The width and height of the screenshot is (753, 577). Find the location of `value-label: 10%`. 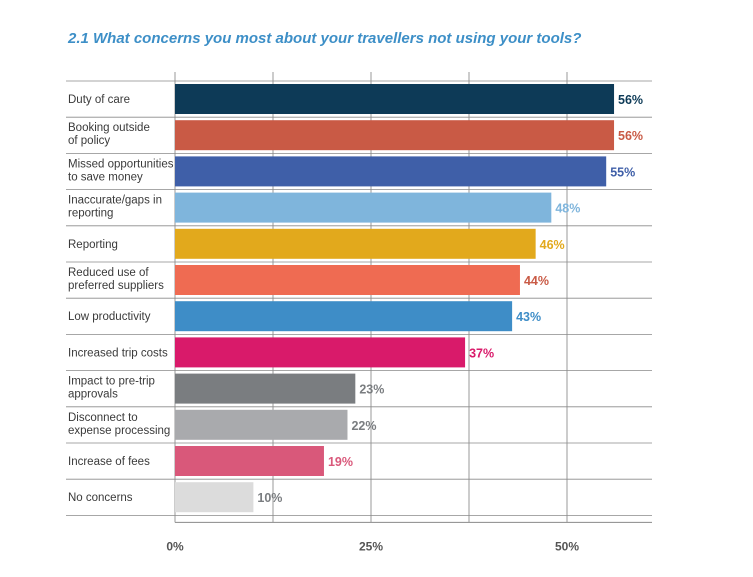

value-label: 10% is located at coordinates (269, 498).